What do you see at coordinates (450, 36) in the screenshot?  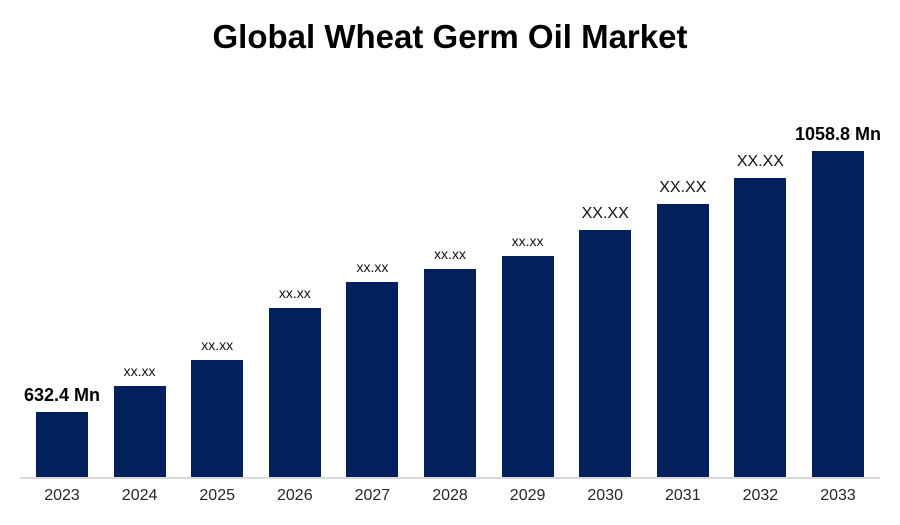 I see `chart-title: Global Wheat Germ Oil Market` at bounding box center [450, 36].